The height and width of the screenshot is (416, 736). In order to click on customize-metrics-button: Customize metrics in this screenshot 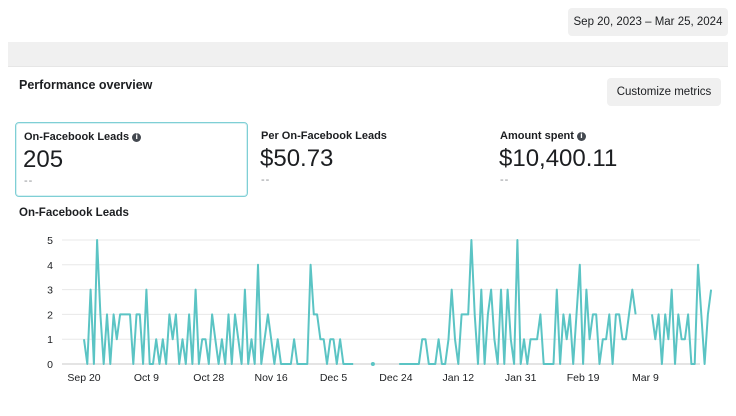, I will do `click(664, 92)`.